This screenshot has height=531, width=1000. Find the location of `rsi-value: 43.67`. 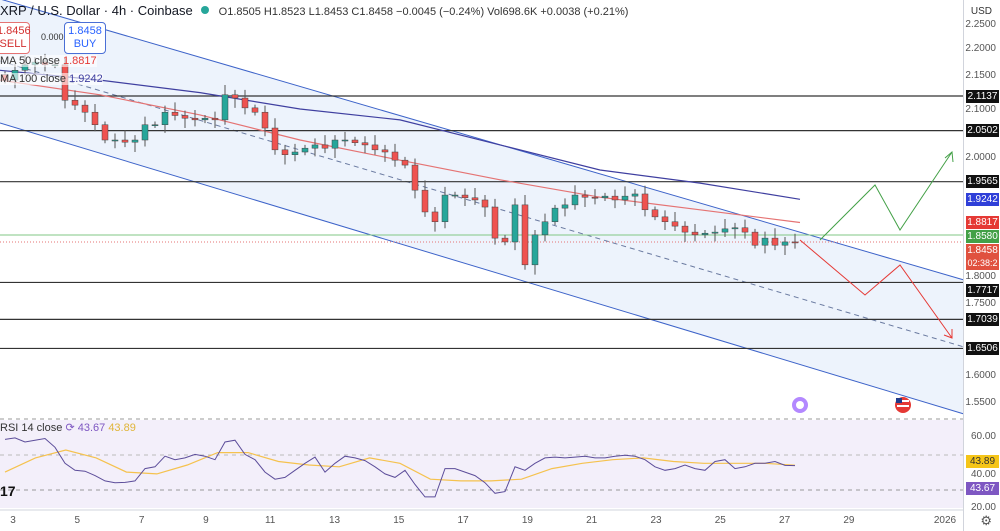

rsi-value: 43.67 is located at coordinates (91, 428).